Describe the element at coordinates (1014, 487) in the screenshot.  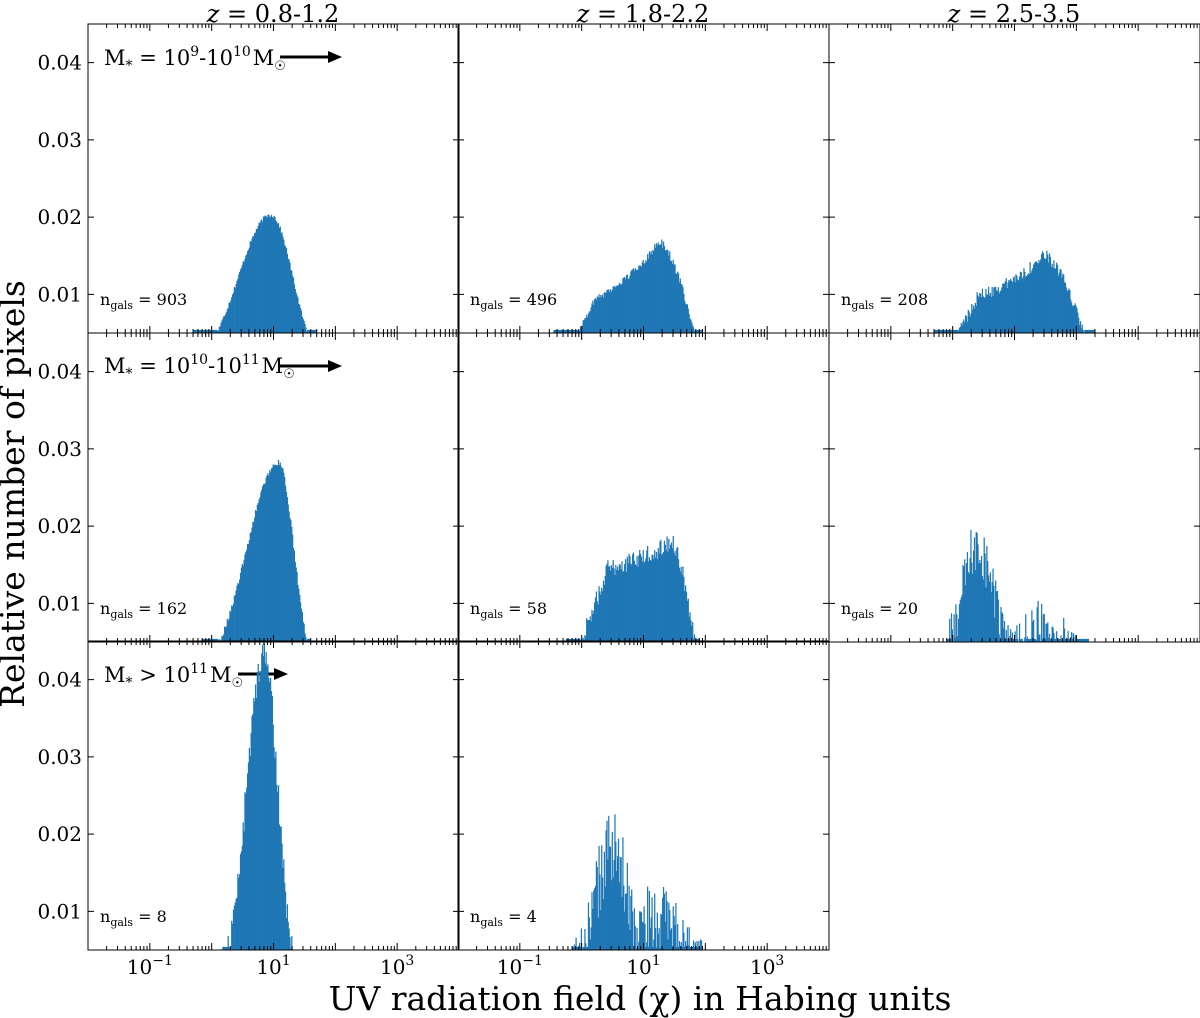
I see `panel-r2-c3: ngals = 20` at that location.